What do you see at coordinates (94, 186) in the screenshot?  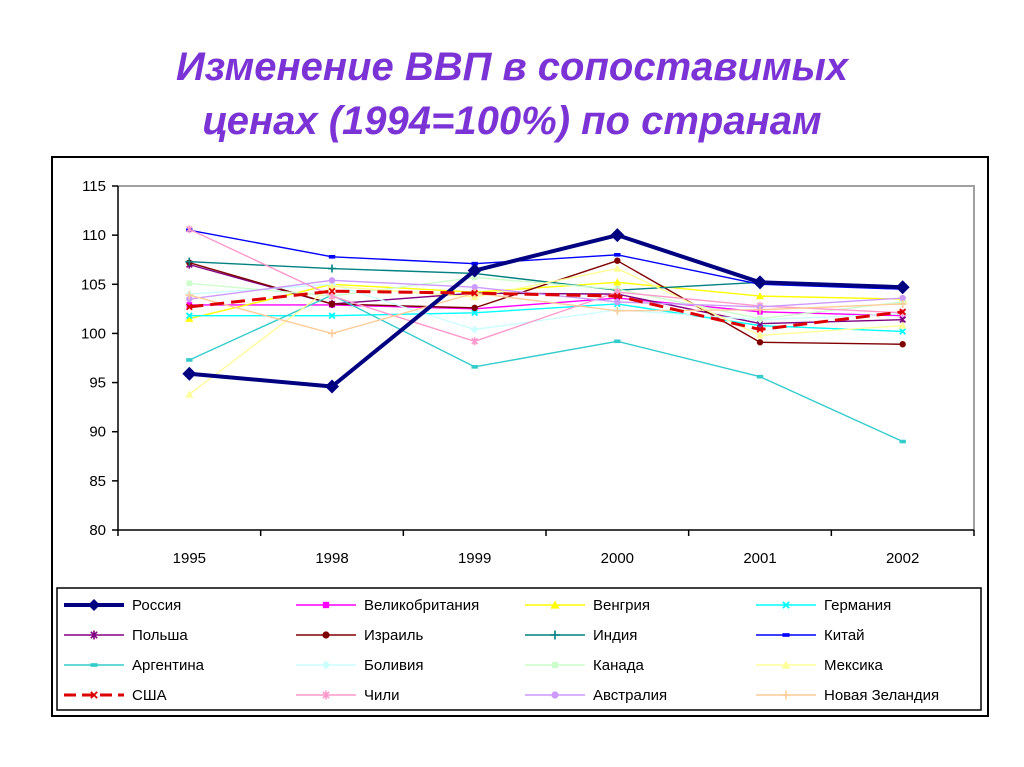 I see `y-tick-label: 115` at bounding box center [94, 186].